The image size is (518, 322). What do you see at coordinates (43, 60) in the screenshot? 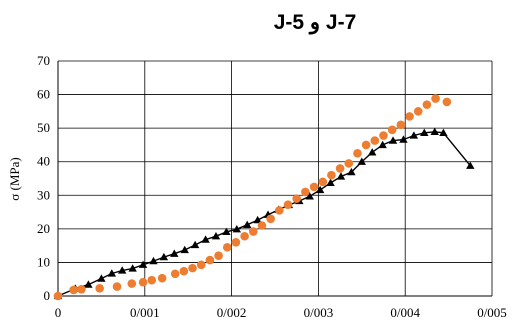
I see `y-tick-label: 70` at bounding box center [43, 60].